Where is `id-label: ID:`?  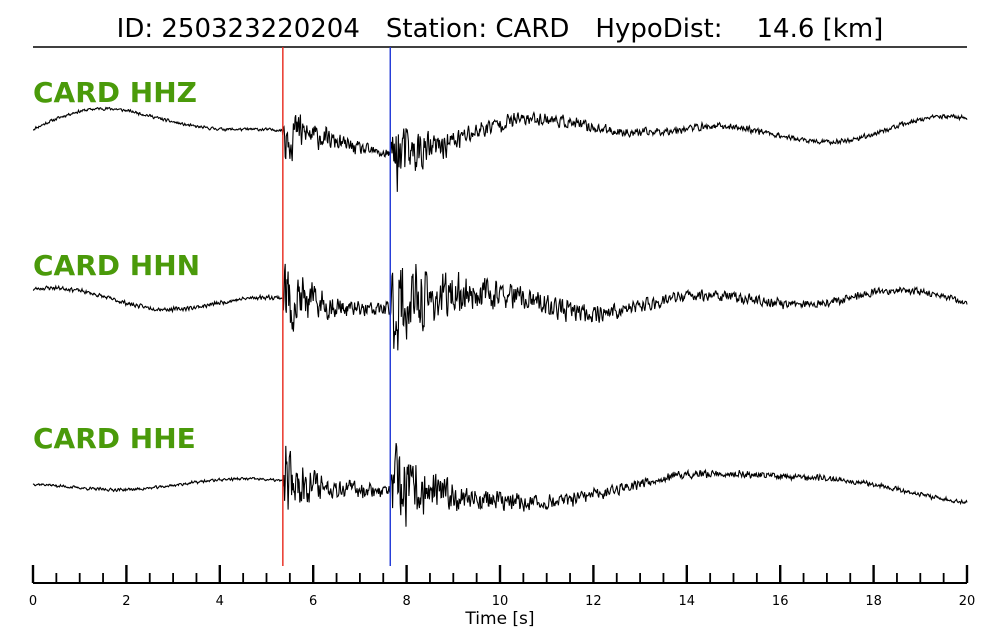
id-label: ID: is located at coordinates (135, 29).